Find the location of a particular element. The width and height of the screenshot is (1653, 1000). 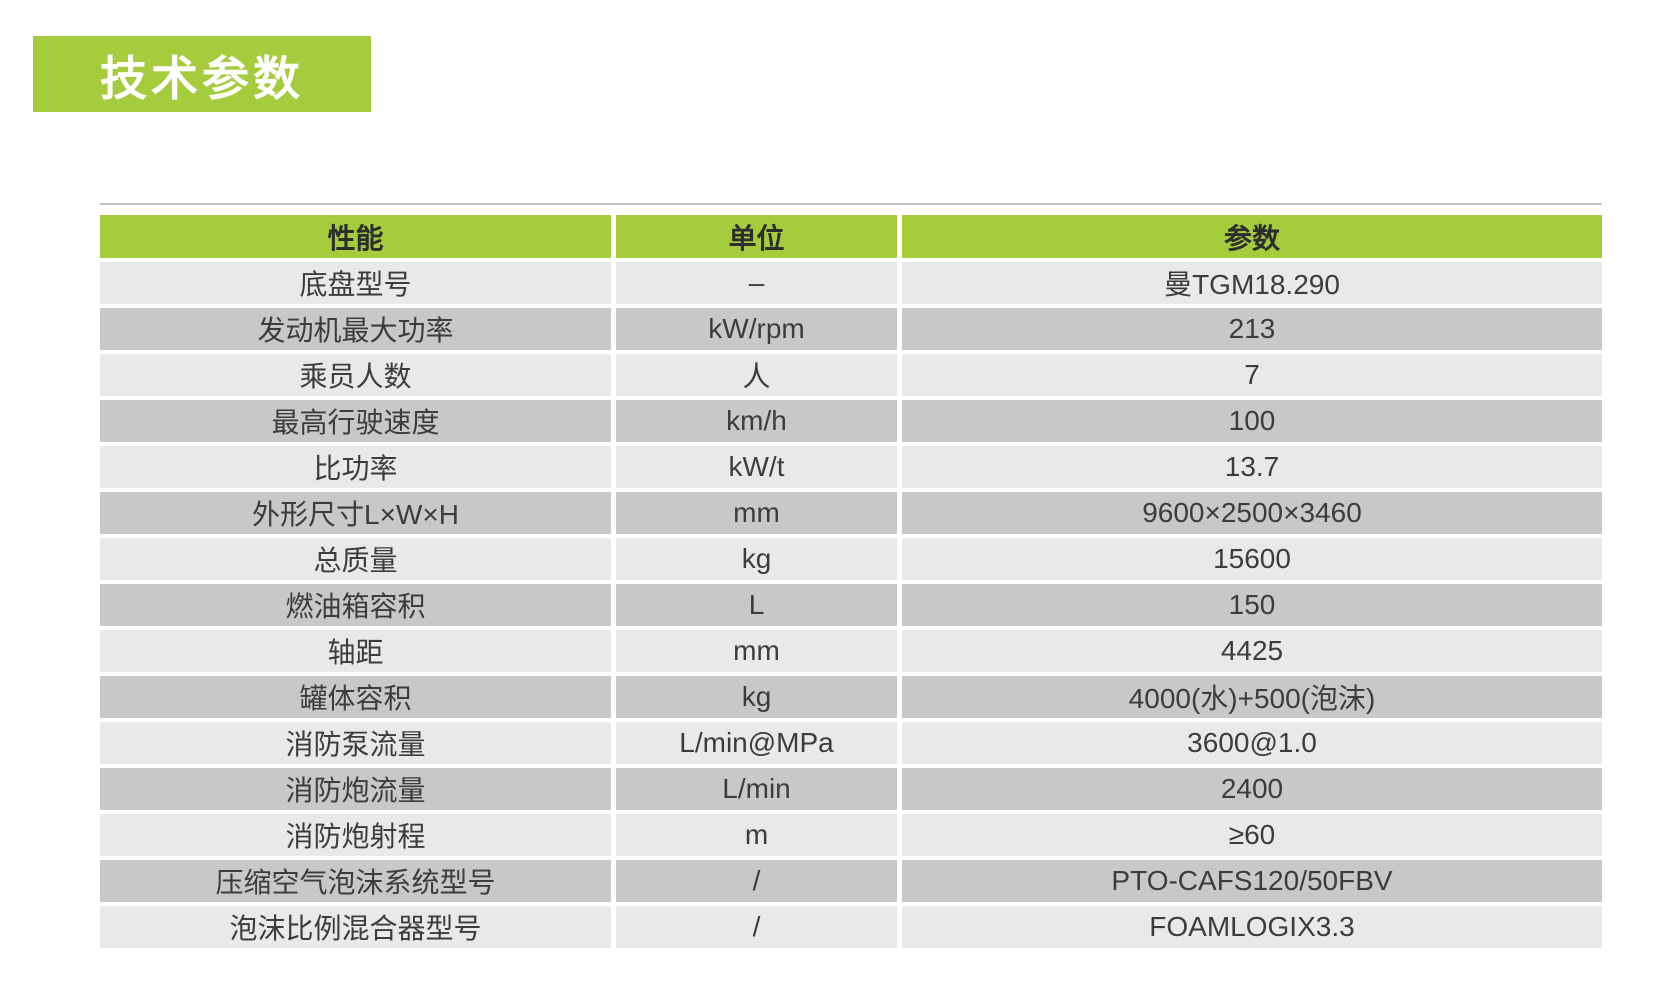

spec-label: 轴距 is located at coordinates (358, 653).